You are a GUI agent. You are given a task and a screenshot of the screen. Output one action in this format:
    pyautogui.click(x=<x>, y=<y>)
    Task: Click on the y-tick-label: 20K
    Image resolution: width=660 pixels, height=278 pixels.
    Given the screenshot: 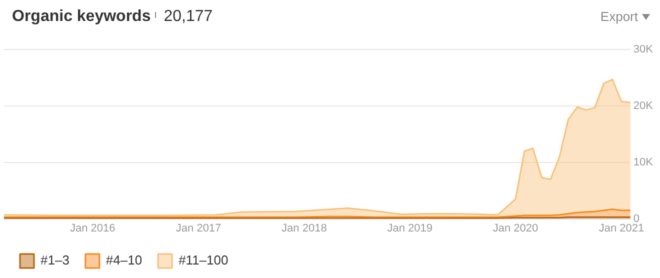 What is the action you would take?
    pyautogui.click(x=643, y=106)
    